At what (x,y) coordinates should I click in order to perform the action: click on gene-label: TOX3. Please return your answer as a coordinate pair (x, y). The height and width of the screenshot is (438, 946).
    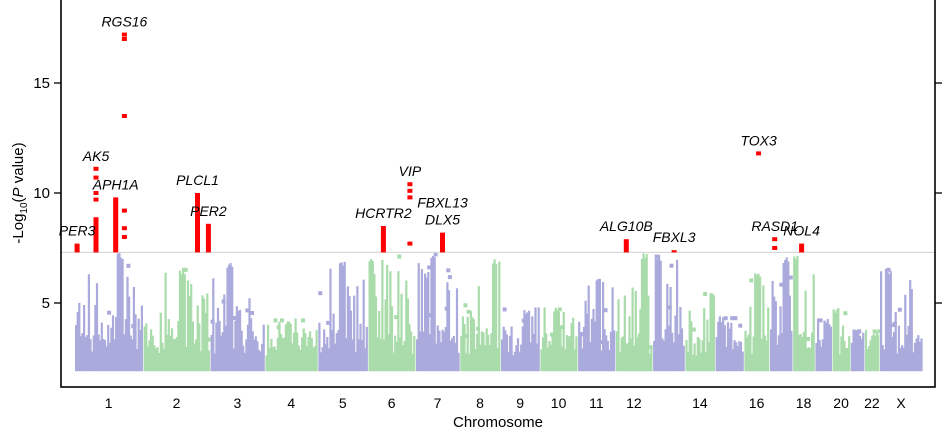
    Looking at the image, I should click on (758, 140).